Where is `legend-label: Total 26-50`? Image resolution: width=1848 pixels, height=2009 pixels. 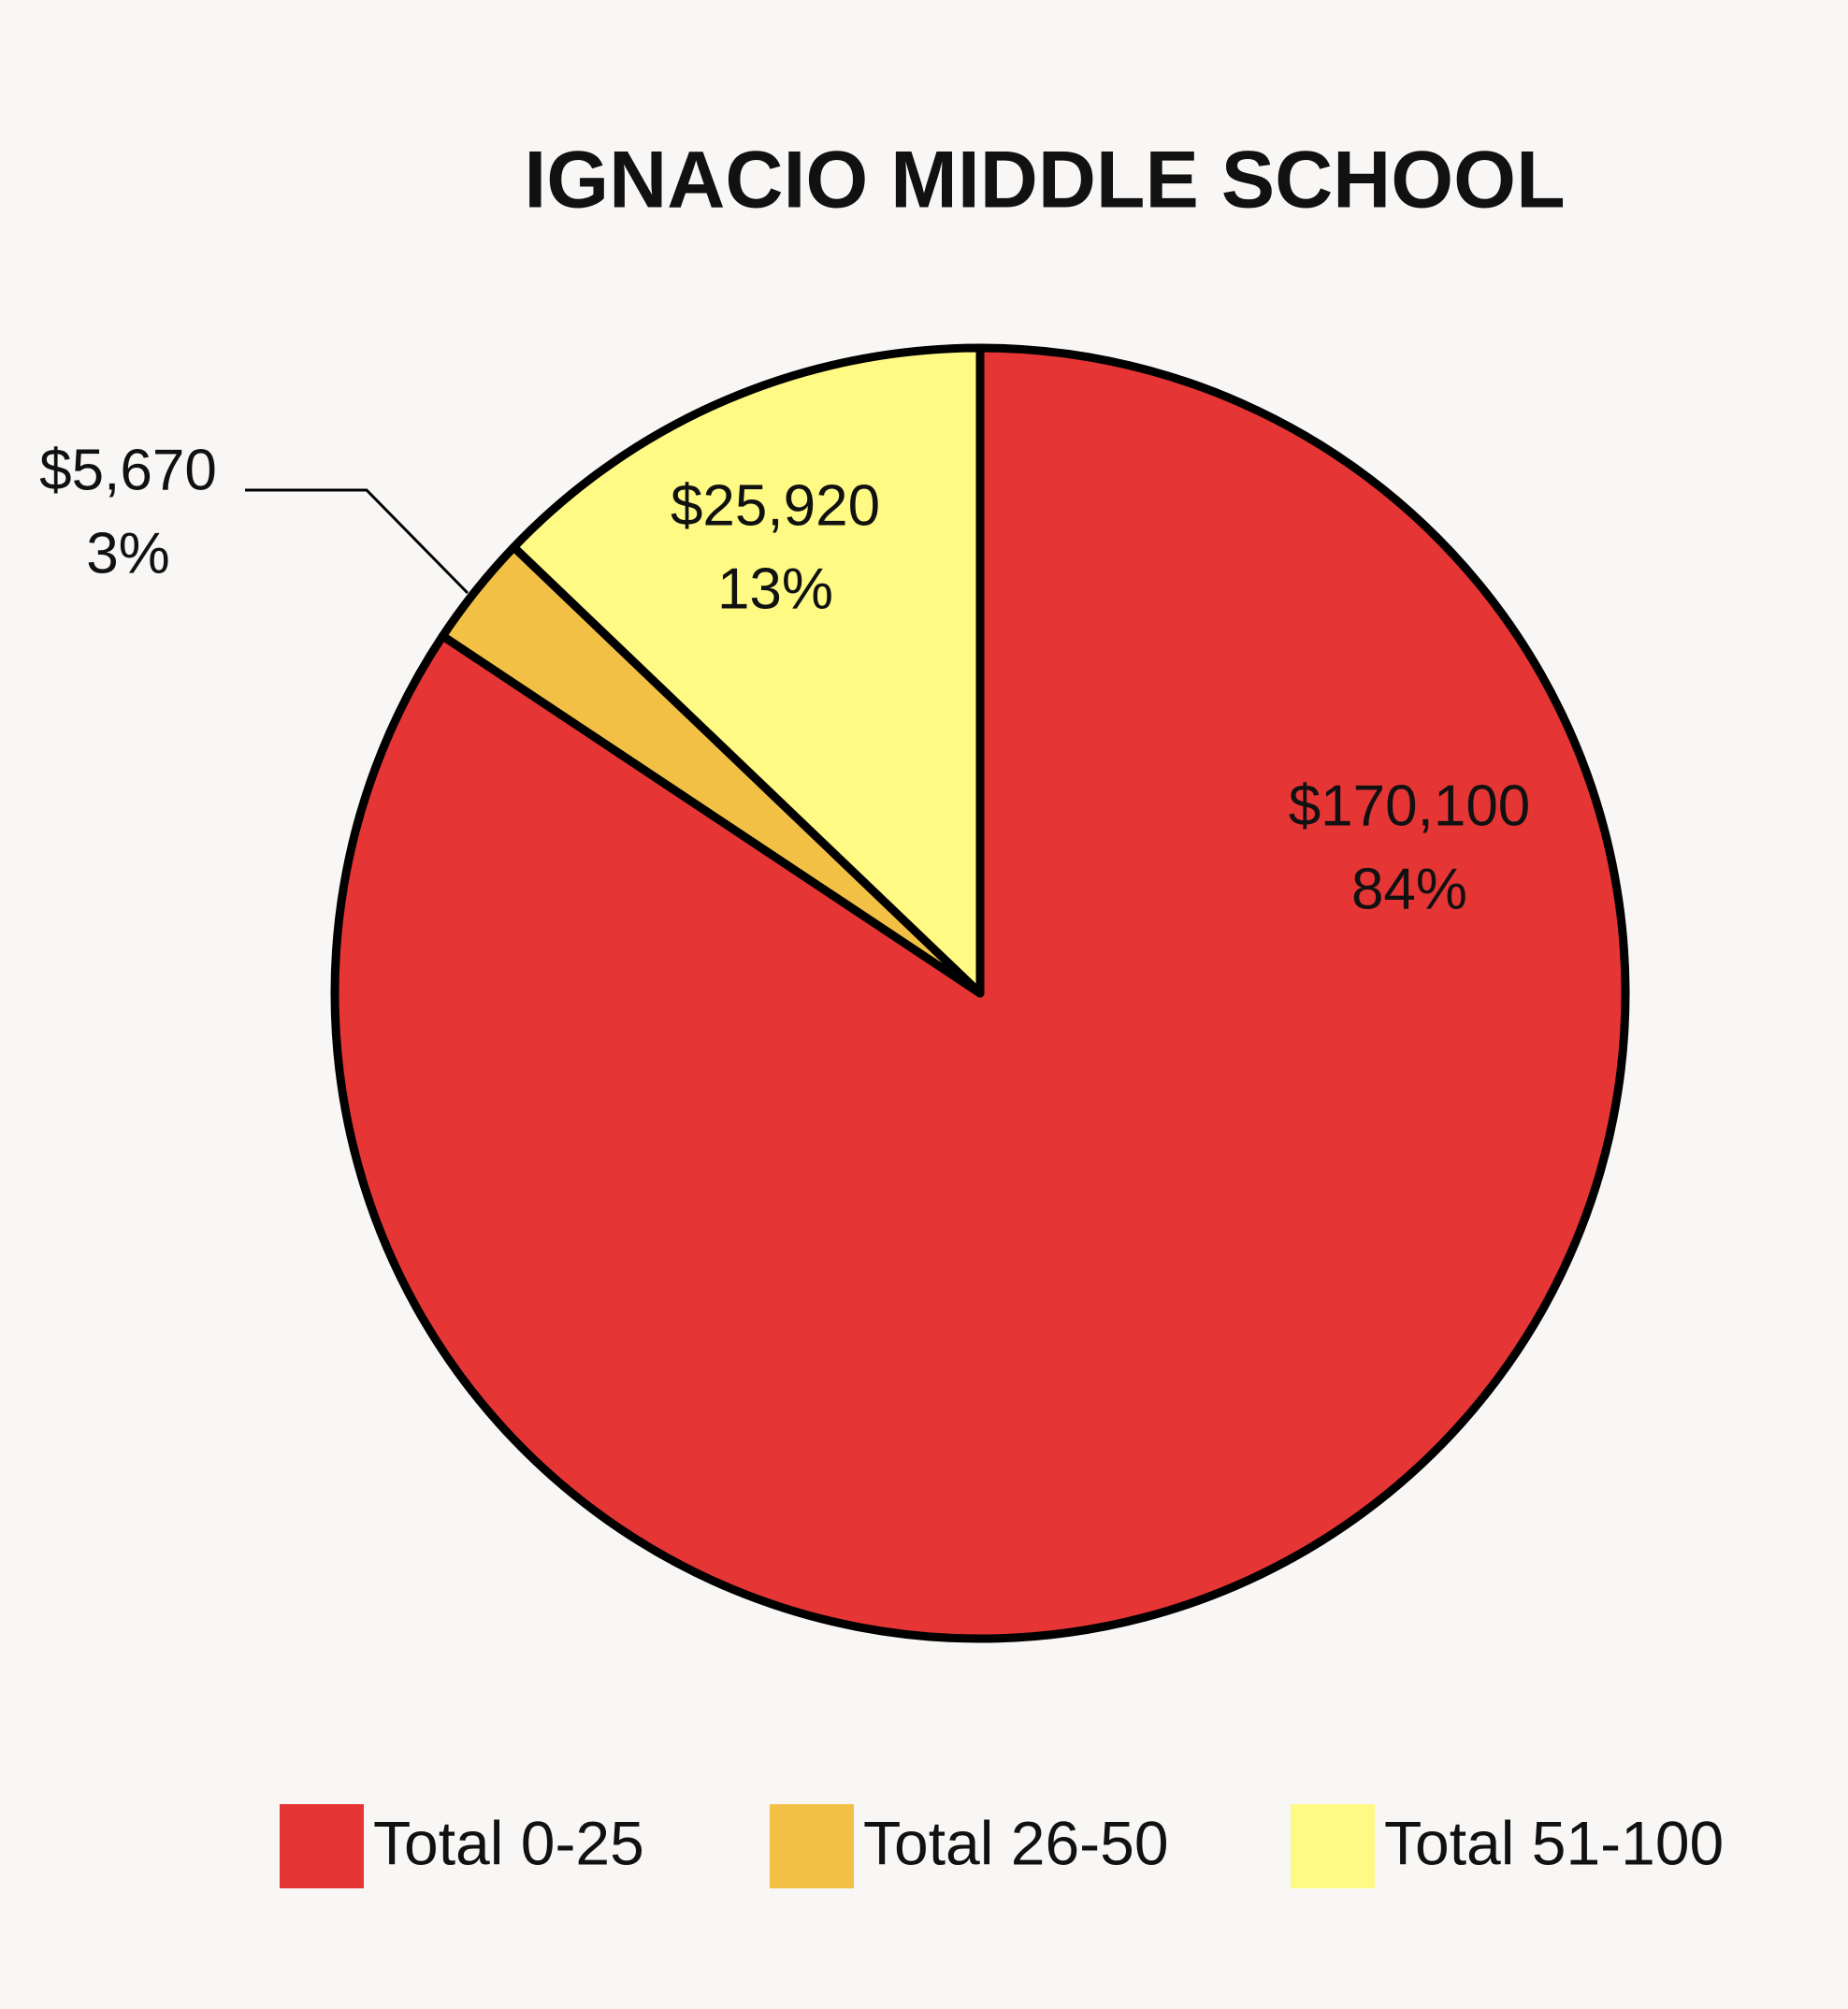
legend-label: Total 26-50 is located at coordinates (1016, 1843).